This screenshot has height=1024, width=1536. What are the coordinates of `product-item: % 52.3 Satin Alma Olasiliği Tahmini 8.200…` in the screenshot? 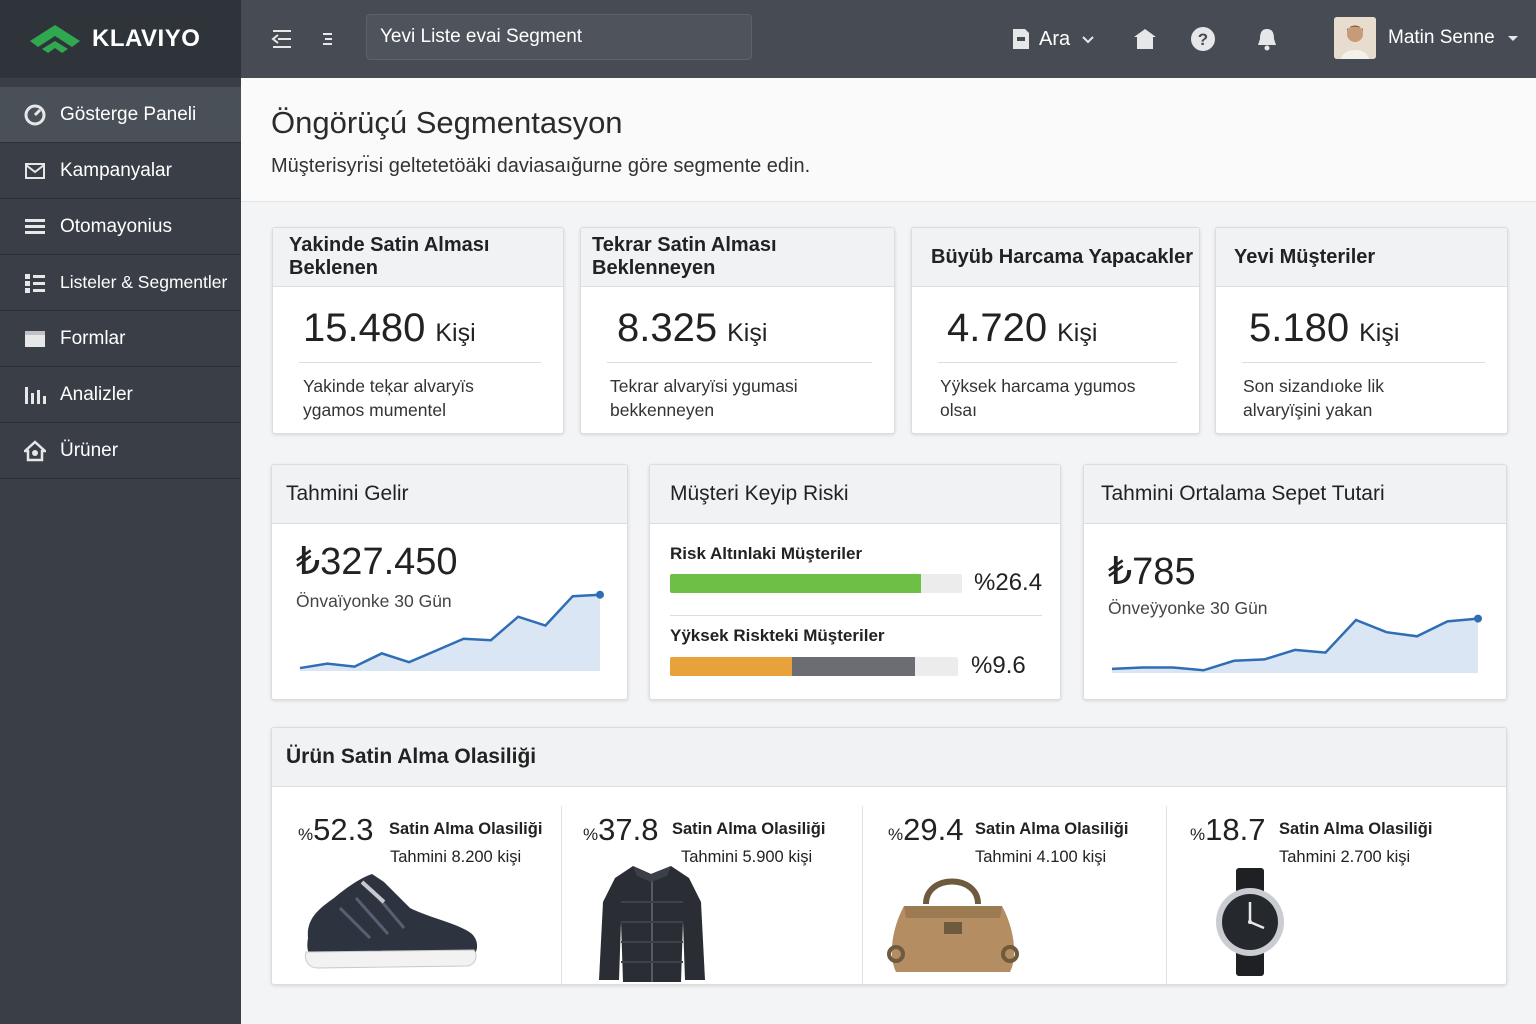 It's located at (416, 886).